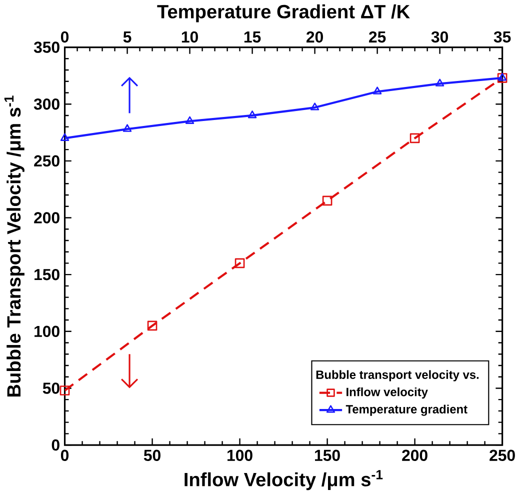  I want to click on legend-title: Bubble transport velocity vs., so click(397, 376).